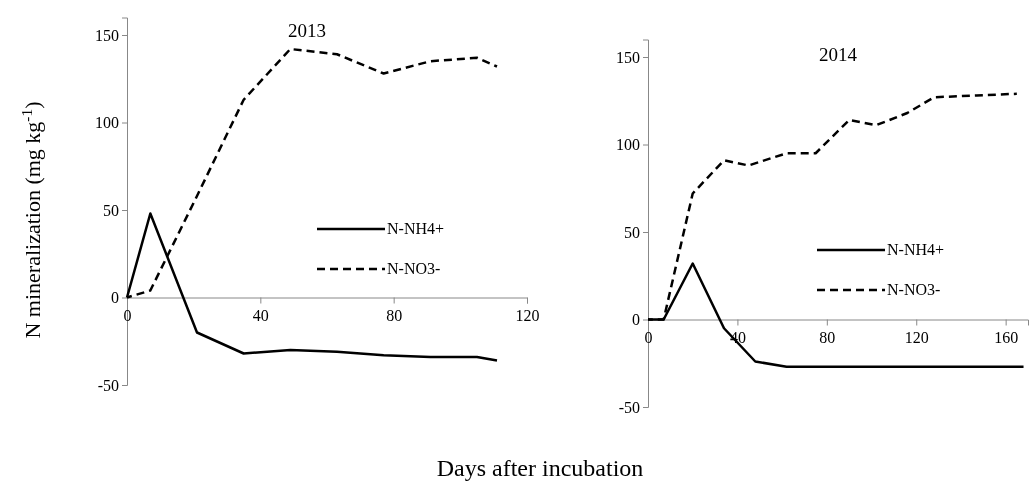 The image size is (1035, 487). Describe the element at coordinates (115, 298) in the screenshot. I see `y-tick-label: 0` at that location.